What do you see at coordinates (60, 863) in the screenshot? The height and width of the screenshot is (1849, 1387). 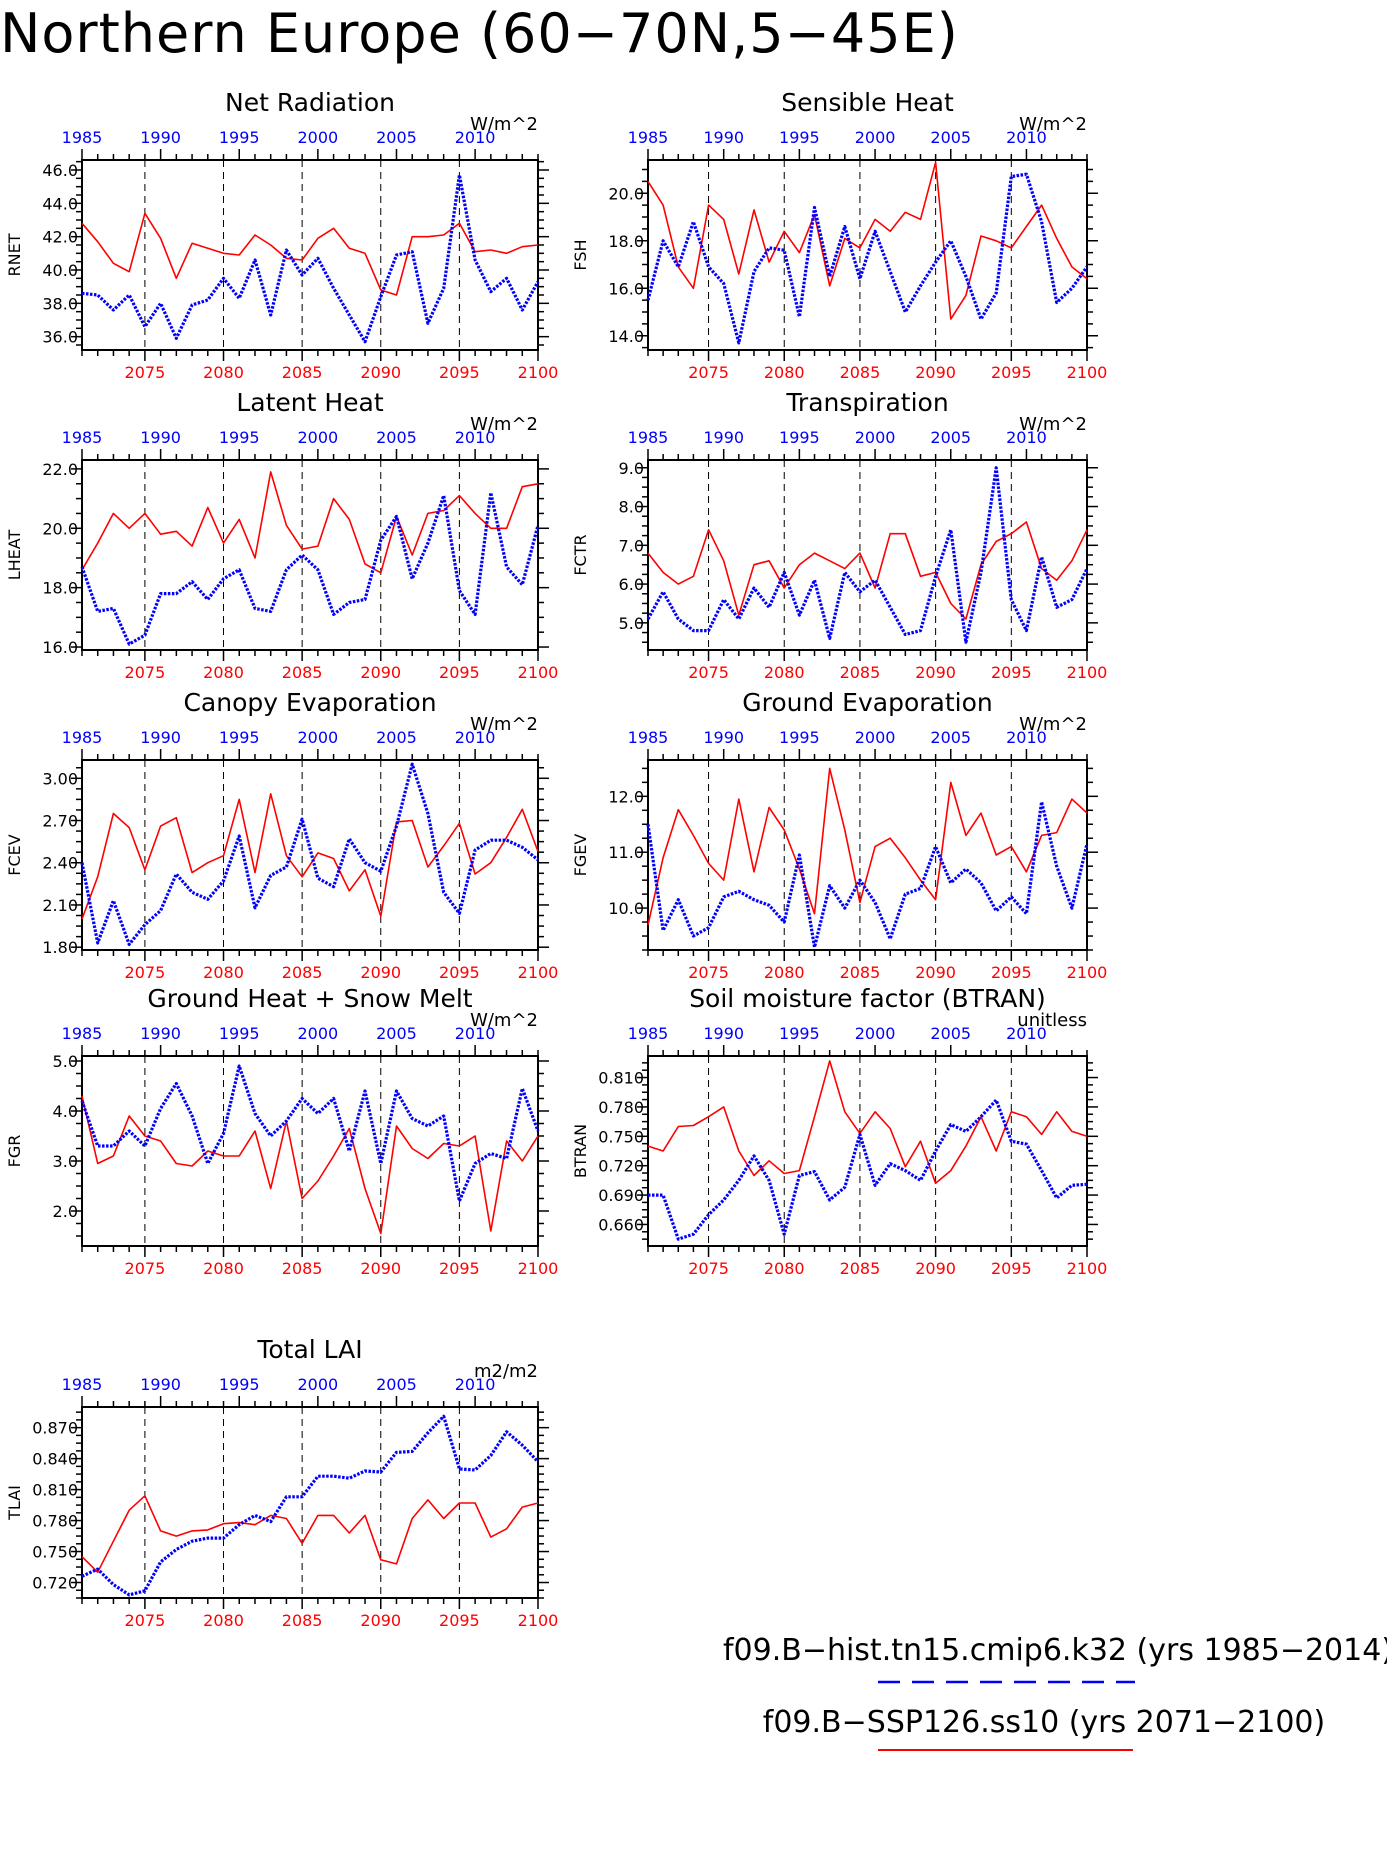 I see `y-tick-label: 2.40` at bounding box center [60, 863].